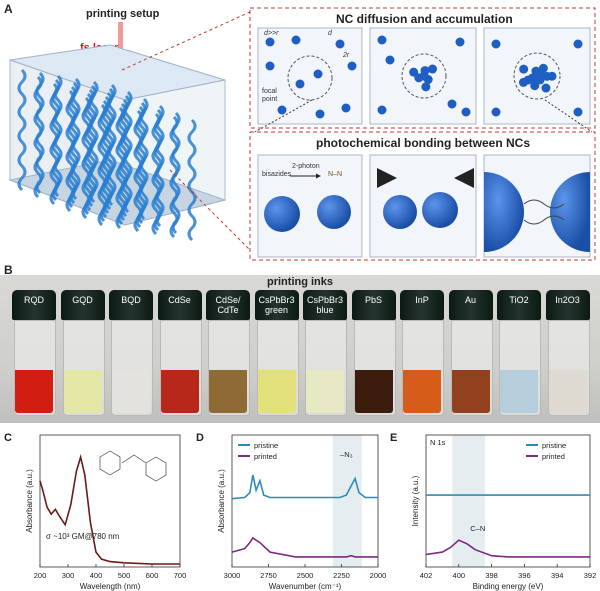 Image resolution: width=600 pixels, height=591 pixels. Describe the element at coordinates (131, 300) in the screenshot. I see `vial-label: BQD` at that location.